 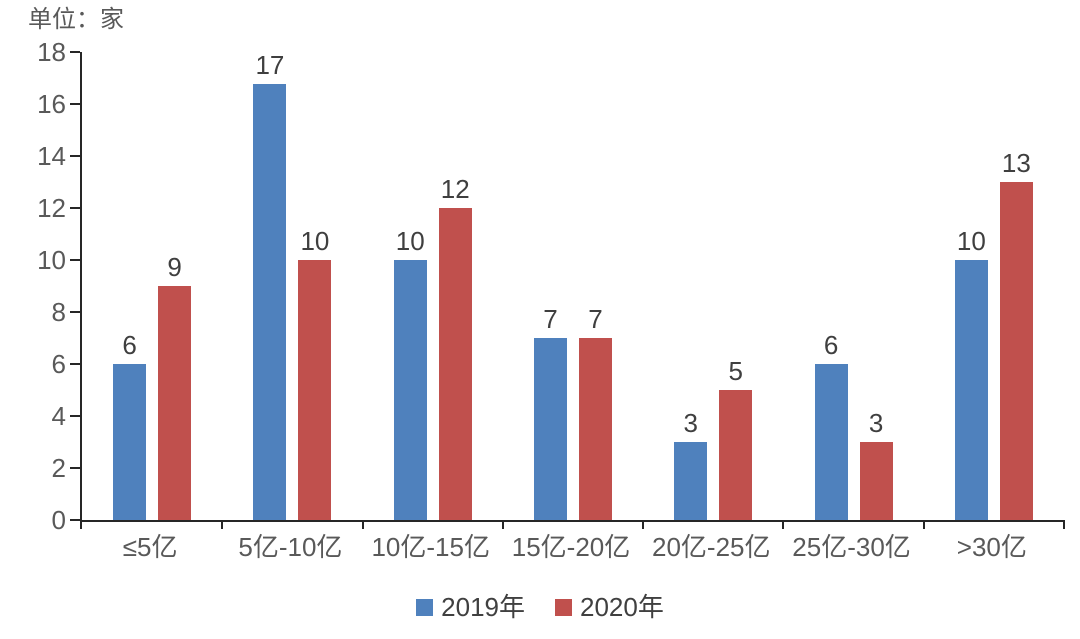 I want to click on bar-data-label: 13, so click(x=1016, y=163).